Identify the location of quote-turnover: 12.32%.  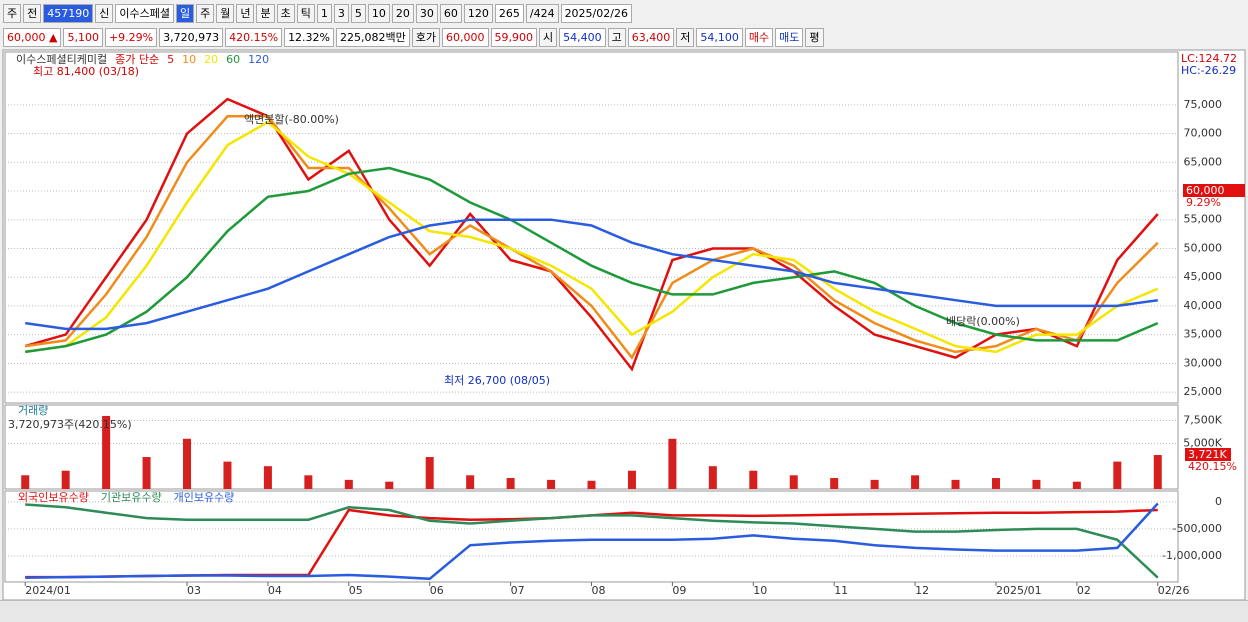
(309, 37).